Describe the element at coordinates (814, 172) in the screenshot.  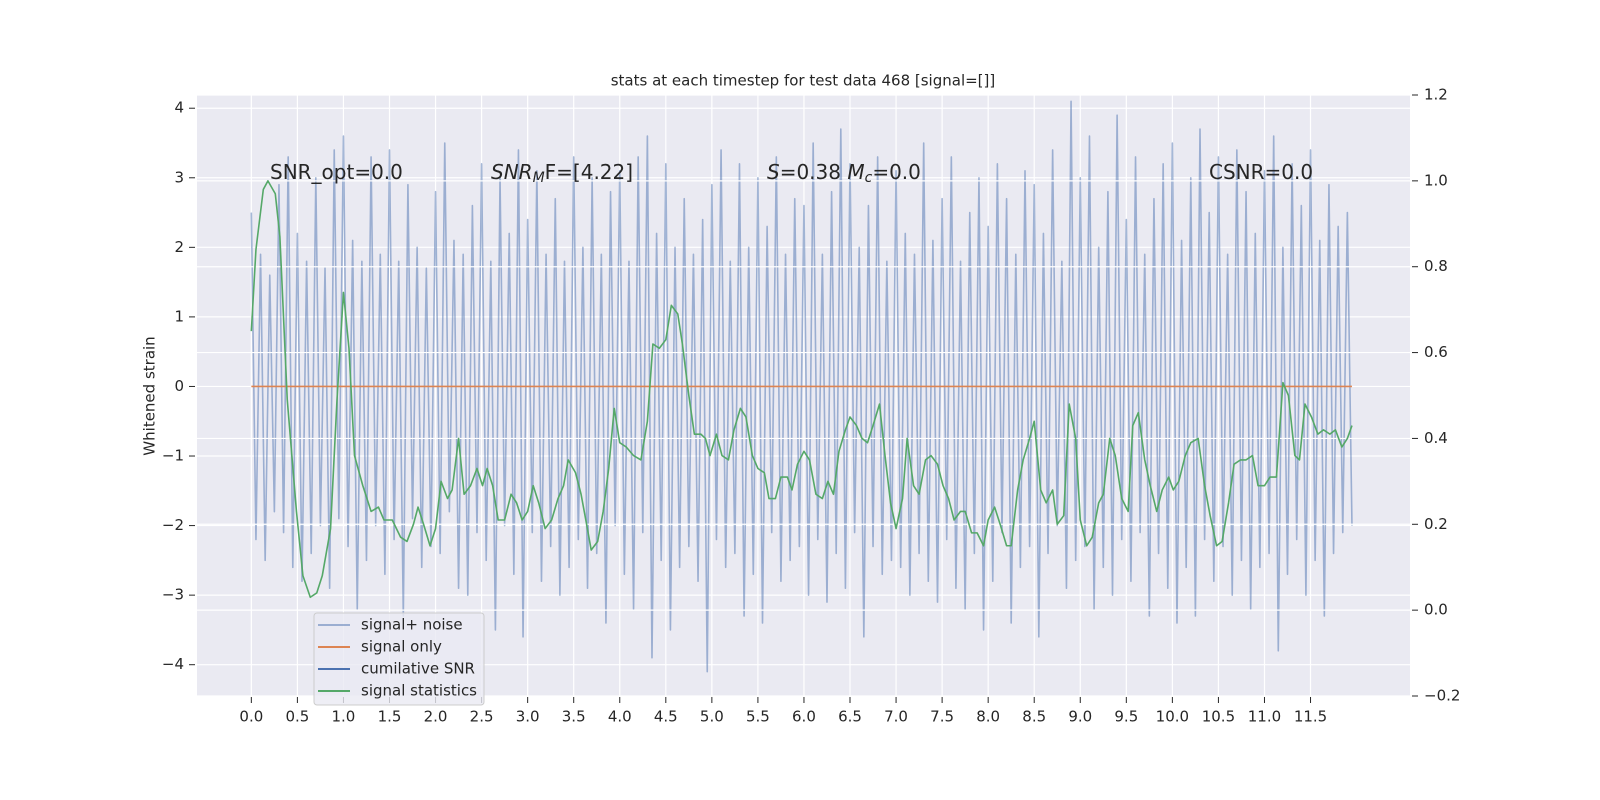
I see `annotation-part: =0.38` at that location.